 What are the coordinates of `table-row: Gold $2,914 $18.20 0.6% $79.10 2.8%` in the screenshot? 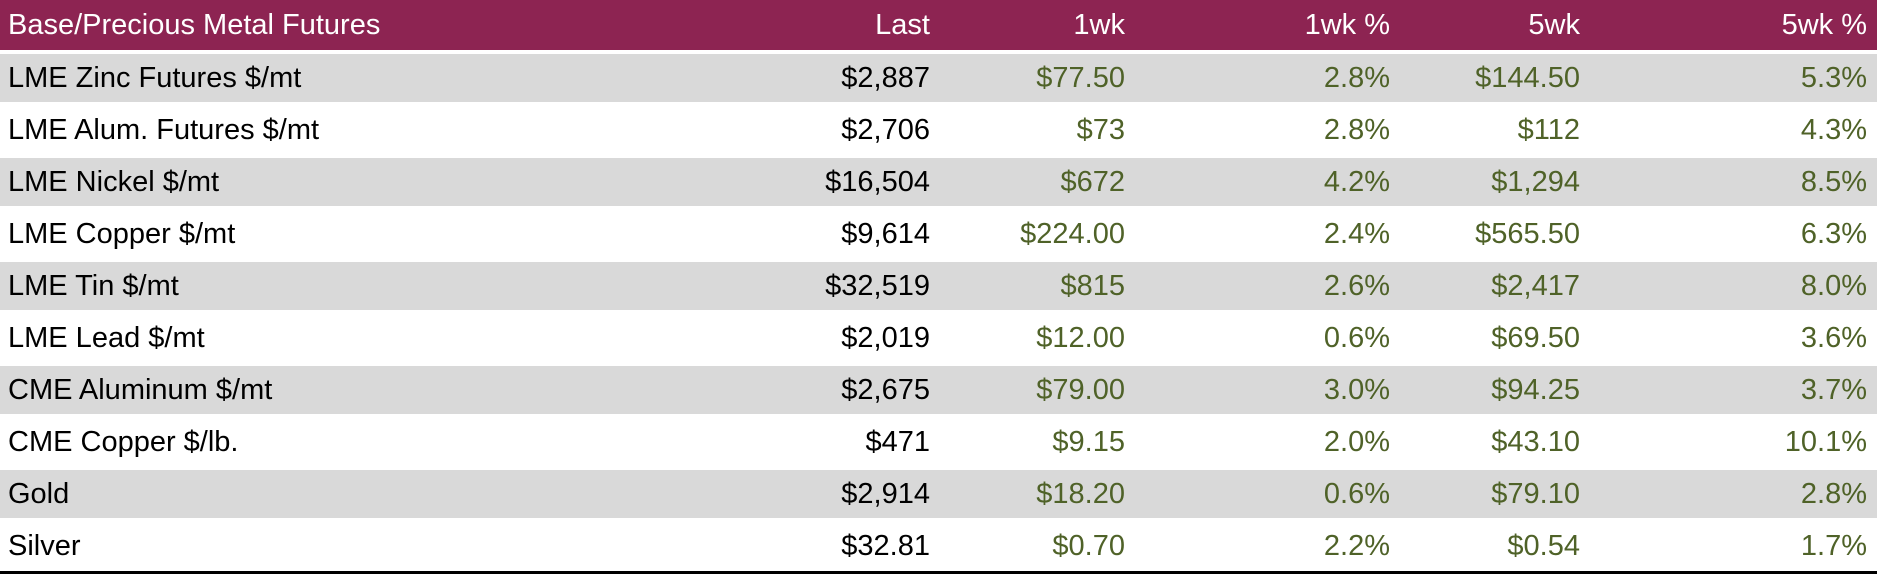 It's located at (938, 493).